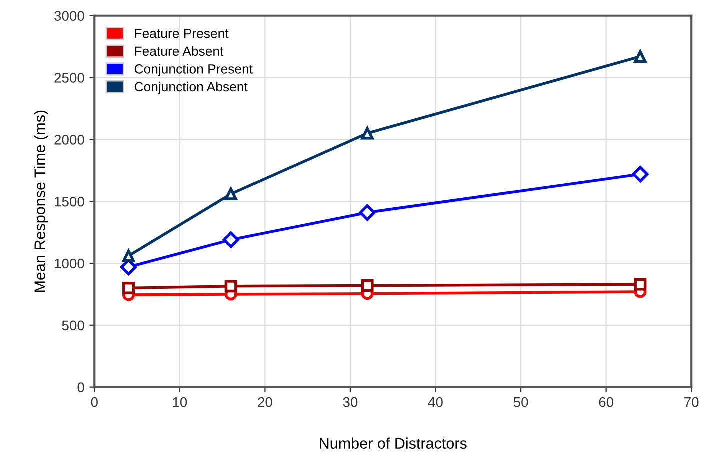 The image size is (728, 453). What do you see at coordinates (182, 33) in the screenshot?
I see `legend-label: Feature Present` at bounding box center [182, 33].